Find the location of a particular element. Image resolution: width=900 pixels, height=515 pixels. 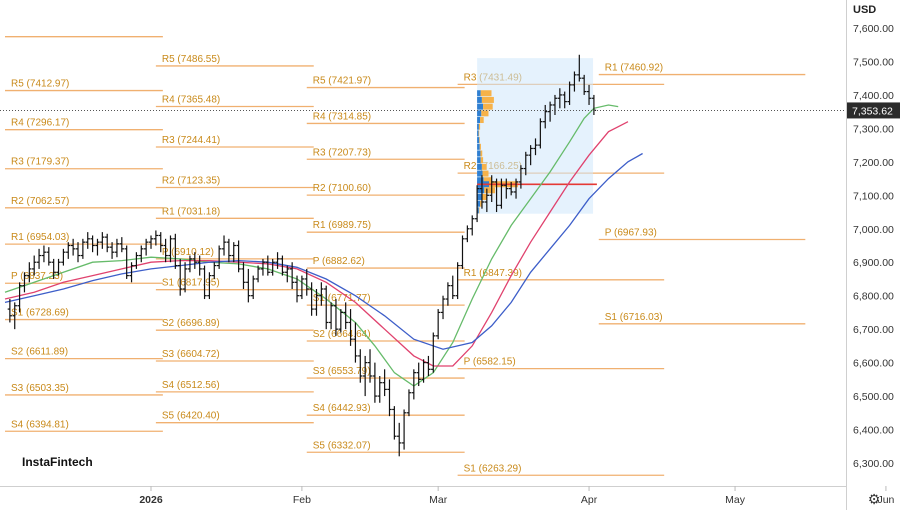

price-tick-label: 6,900.00 is located at coordinates (873, 263).